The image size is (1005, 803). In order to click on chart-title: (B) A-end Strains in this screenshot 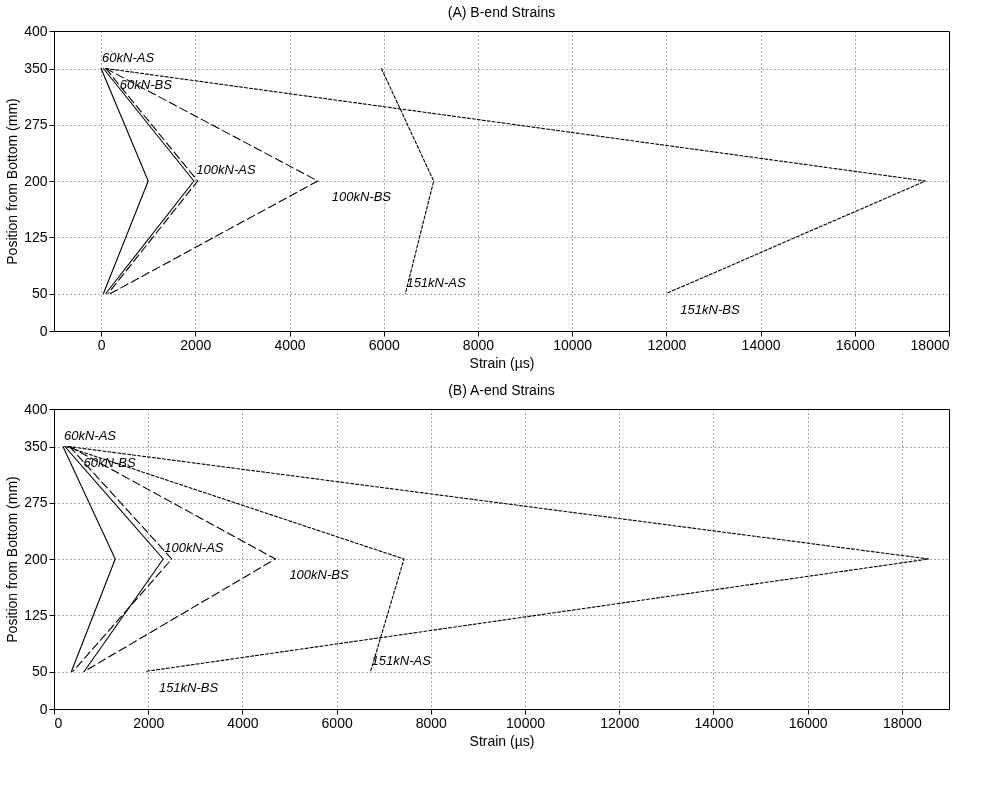, I will do `click(501, 390)`.